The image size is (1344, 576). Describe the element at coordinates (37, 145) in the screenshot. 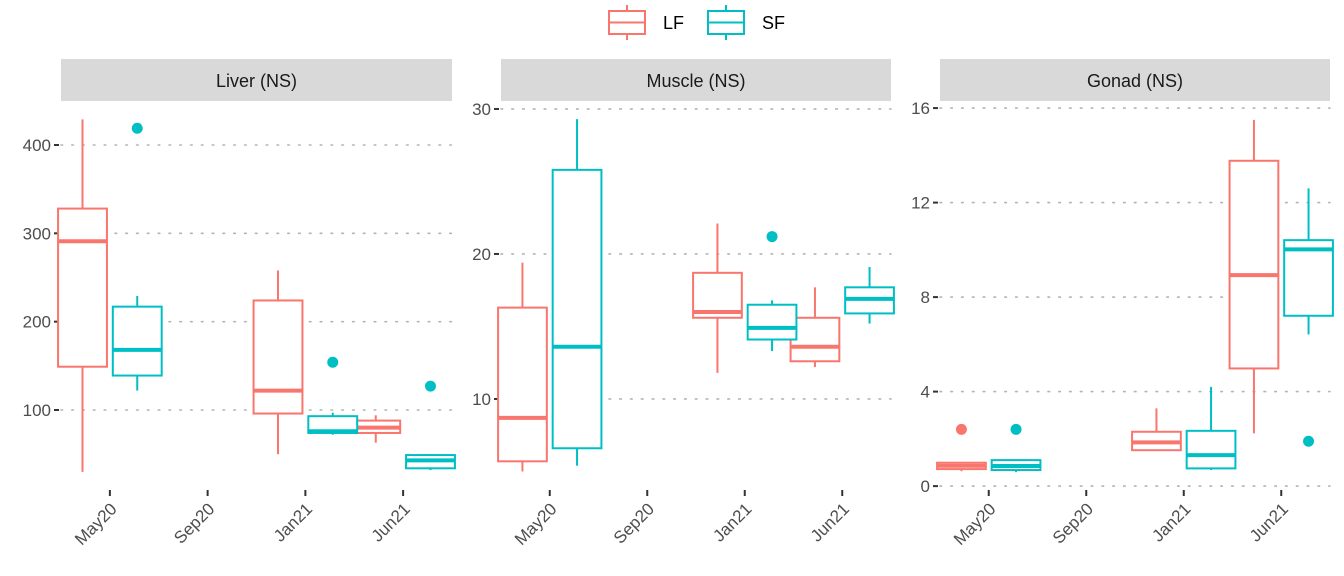

I see `y-tick-label: 400` at that location.